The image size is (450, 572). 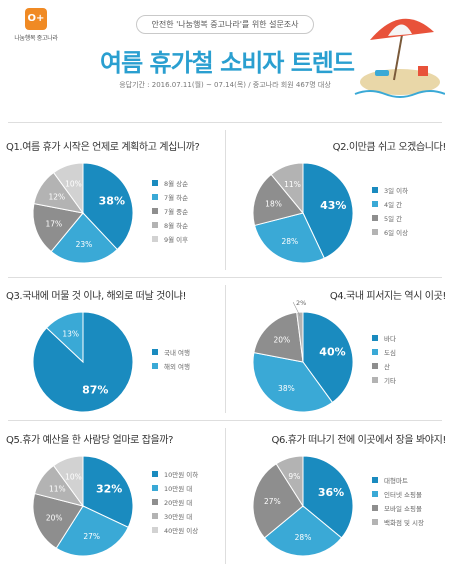 I want to click on q4-panel: Q4.국내 피서지는 역시 이곳! 40% 38% 20% 2% 바다 도심 산 기타, so click(x=336, y=359).